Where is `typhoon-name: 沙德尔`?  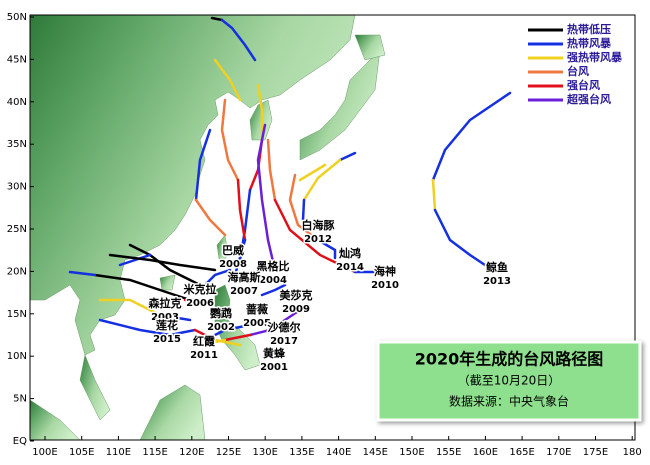 typhoon-name: 沙德尔 is located at coordinates (284, 327).